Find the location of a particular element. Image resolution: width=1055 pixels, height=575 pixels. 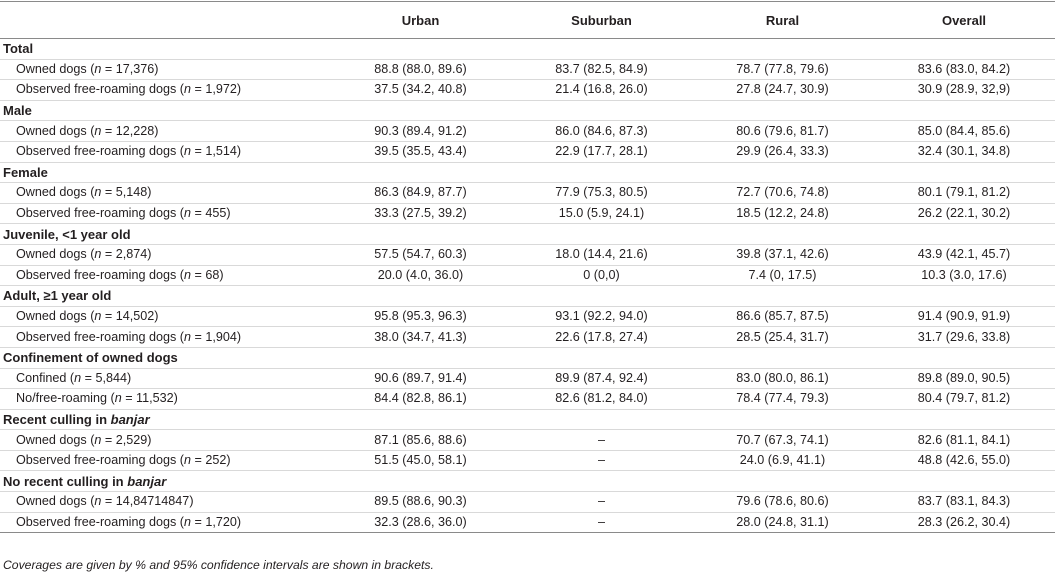

cell-overall: 91.4 (90.9, 91.9) is located at coordinates (964, 317).